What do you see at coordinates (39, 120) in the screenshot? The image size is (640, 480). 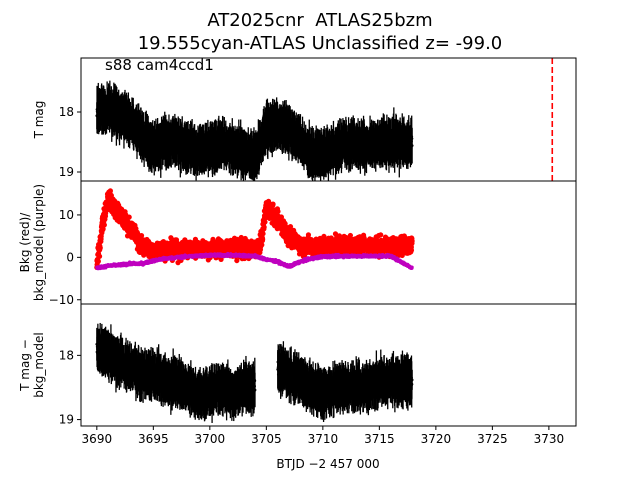 I see `y-axis-label: T mag` at bounding box center [39, 120].